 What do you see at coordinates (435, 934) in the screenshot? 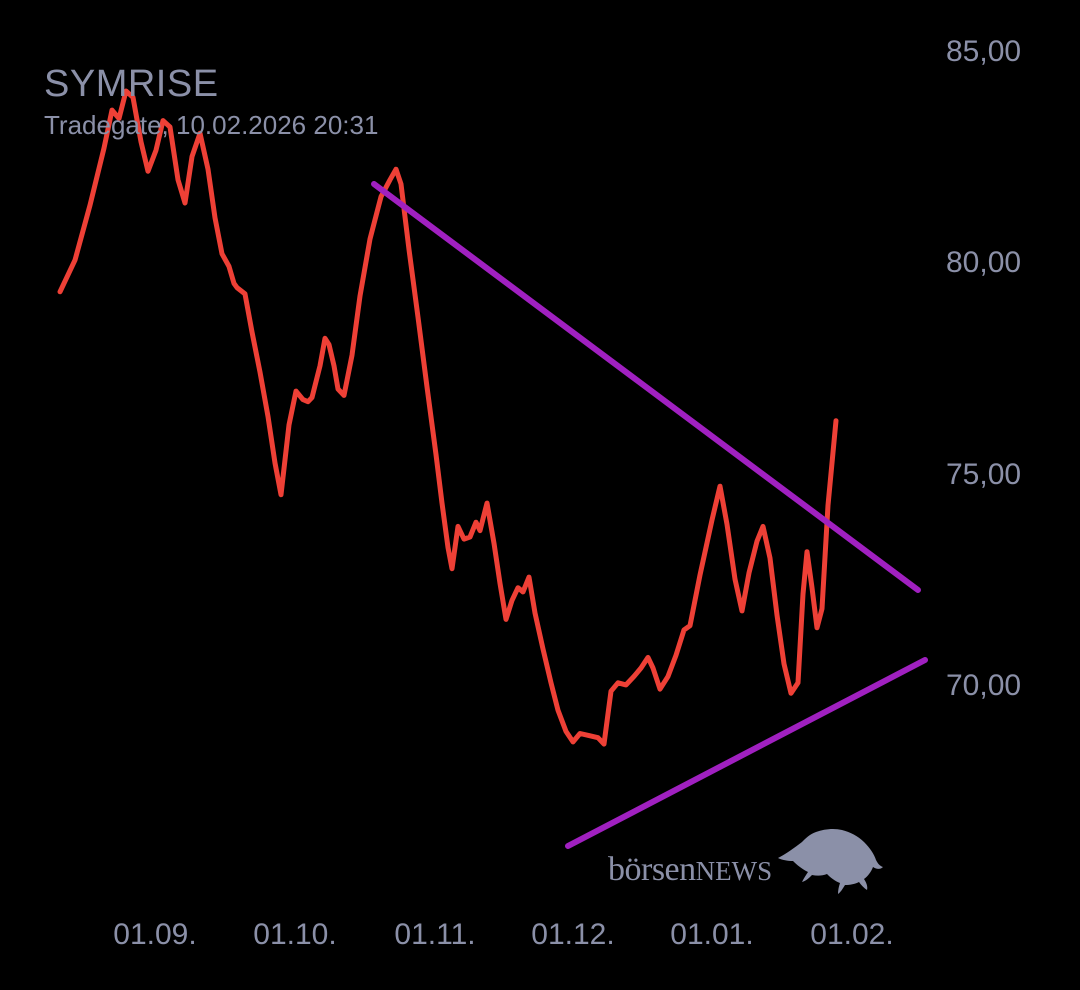
I see `x-axis-tick-label: 01.11.` at bounding box center [435, 934].